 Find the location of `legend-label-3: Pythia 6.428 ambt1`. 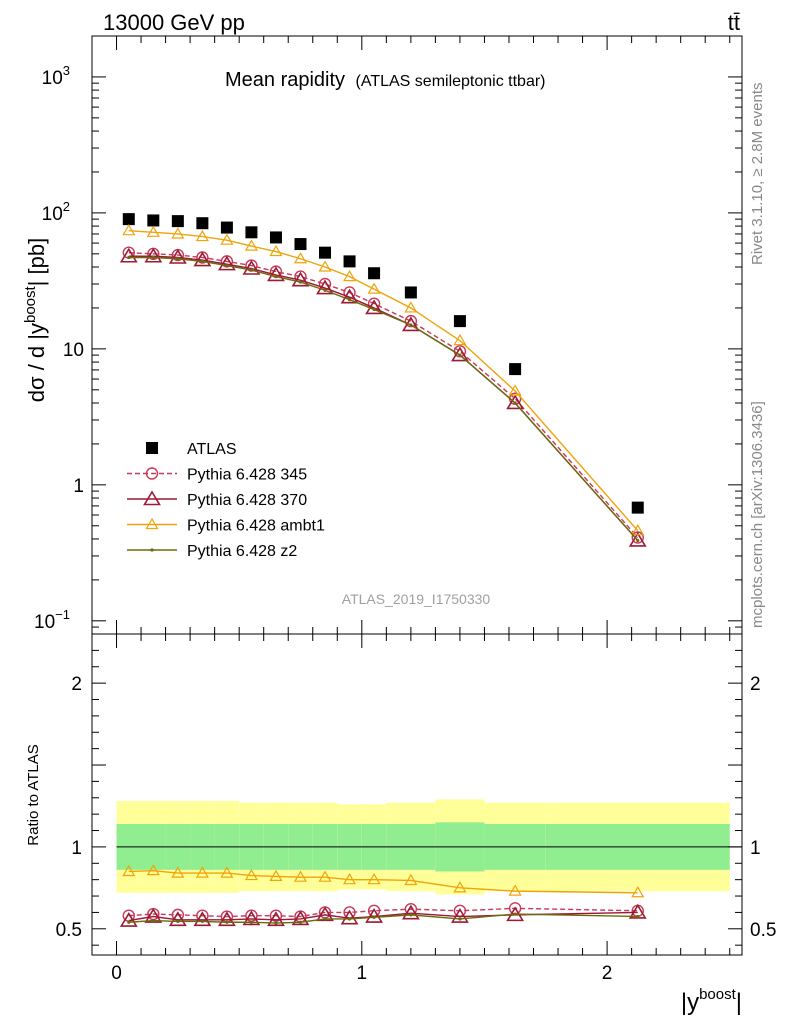

legend-label-3: Pythia 6.428 ambt1 is located at coordinates (256, 526).